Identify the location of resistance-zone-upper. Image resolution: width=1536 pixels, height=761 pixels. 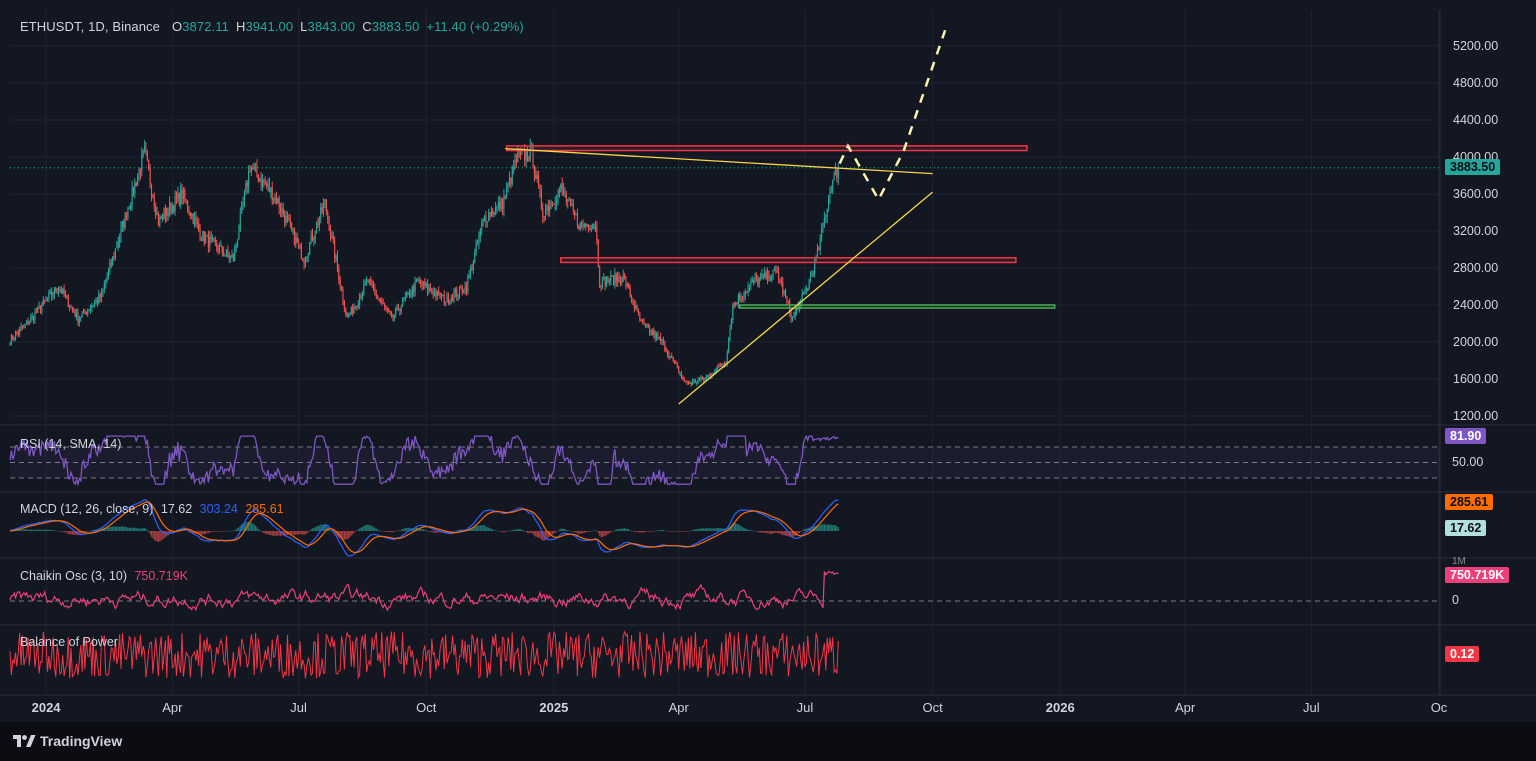
(766, 148).